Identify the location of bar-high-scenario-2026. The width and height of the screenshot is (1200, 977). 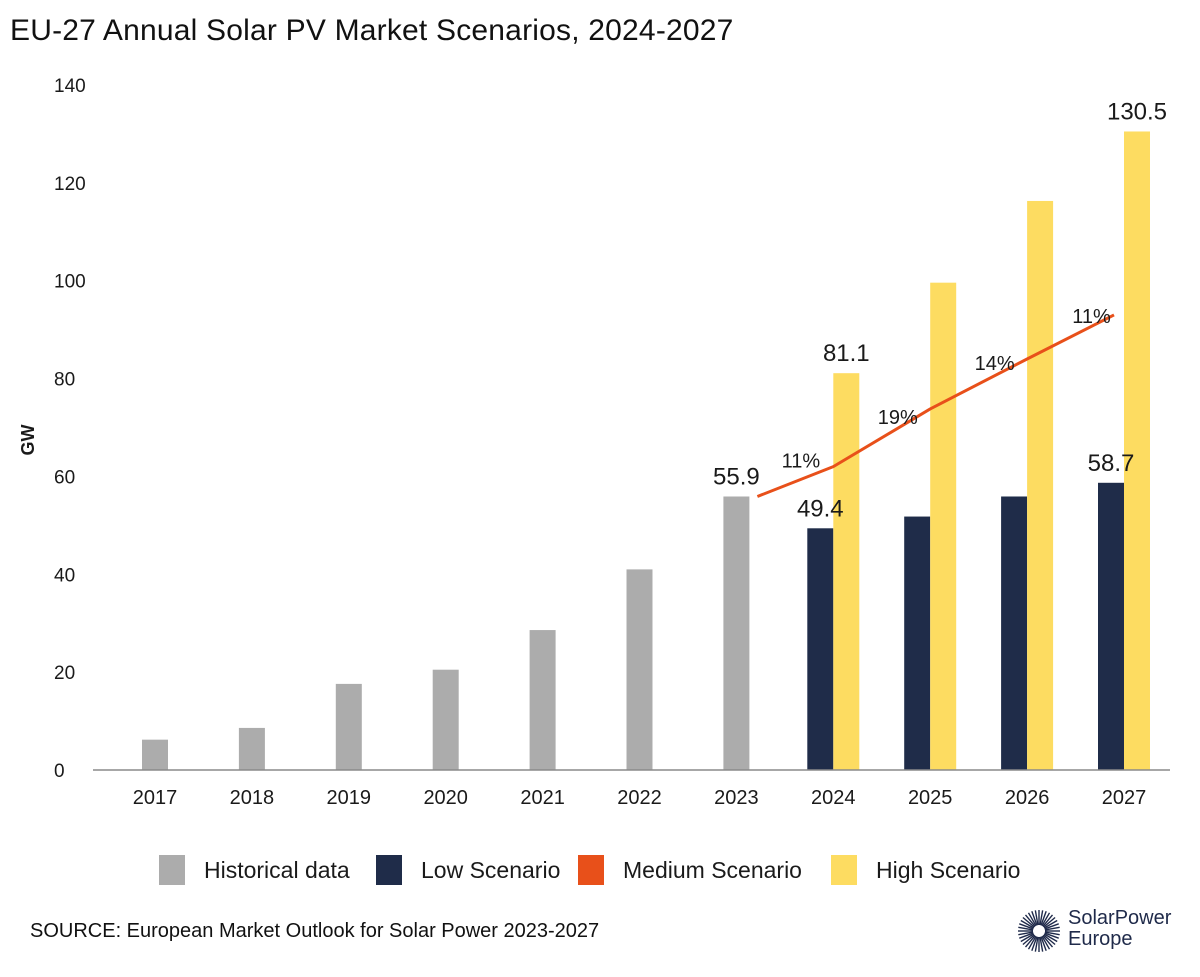
(1040, 485).